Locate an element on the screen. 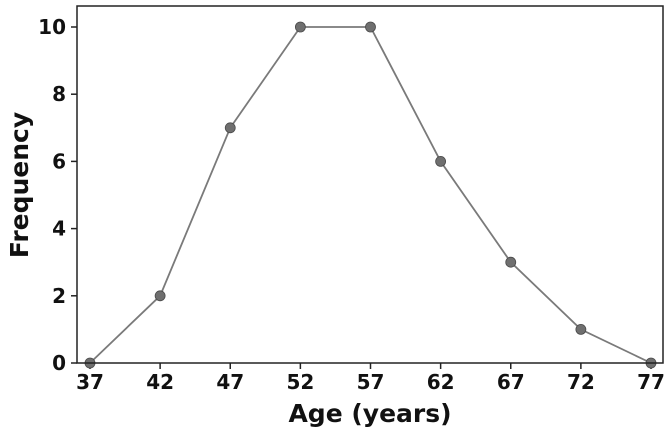  x-axis-ticks: 37 42 47 52 57 62 67 72 77 is located at coordinates (370, 378).